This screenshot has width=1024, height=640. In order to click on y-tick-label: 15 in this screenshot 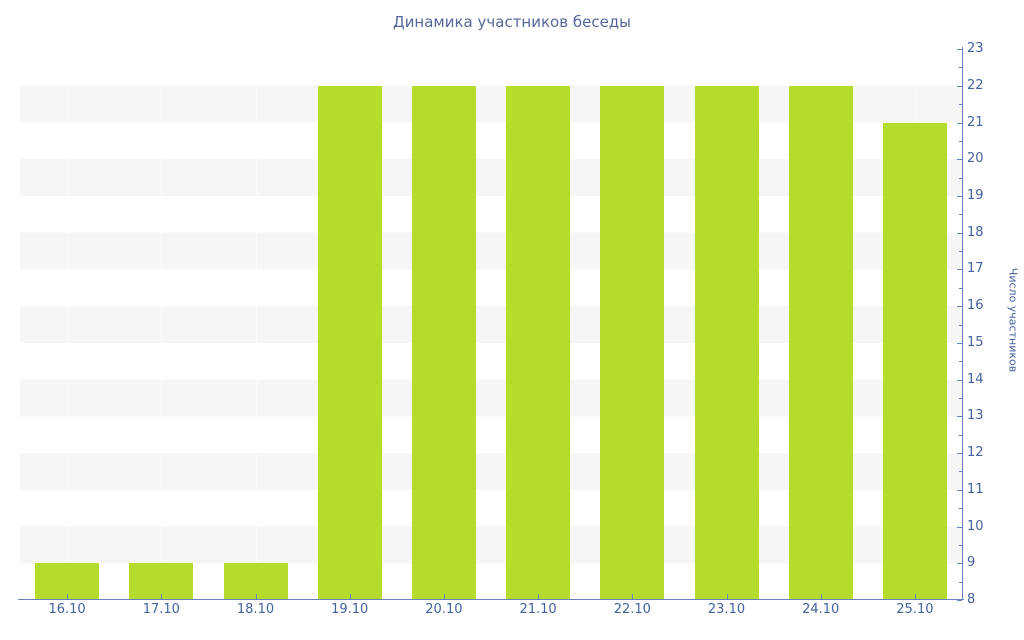, I will do `click(975, 342)`.